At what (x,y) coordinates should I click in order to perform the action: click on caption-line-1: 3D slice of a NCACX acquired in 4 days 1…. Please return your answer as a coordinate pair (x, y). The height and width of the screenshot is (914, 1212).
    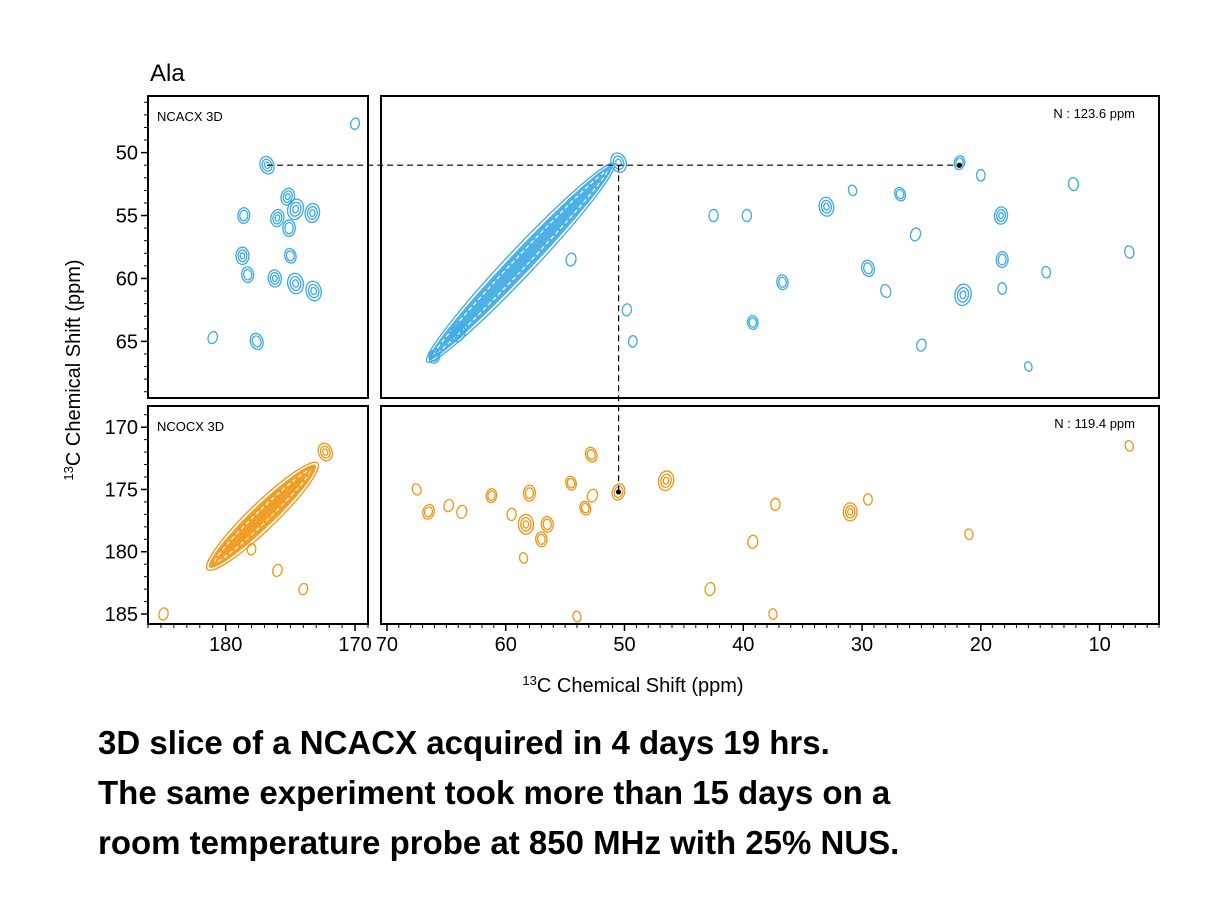
    Looking at the image, I should click on (464, 742).